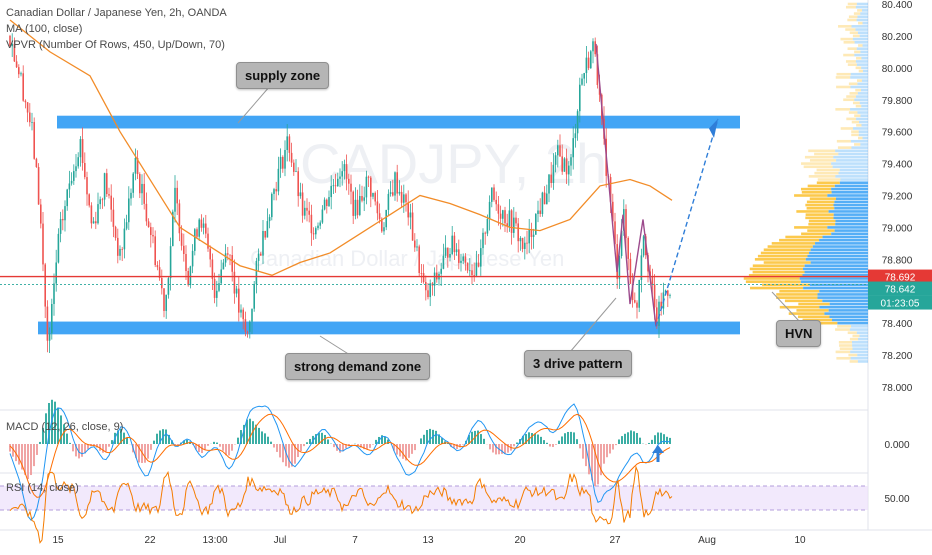 This screenshot has height=555, width=932. I want to click on supply-zone-callout: supply zone, so click(282, 75).